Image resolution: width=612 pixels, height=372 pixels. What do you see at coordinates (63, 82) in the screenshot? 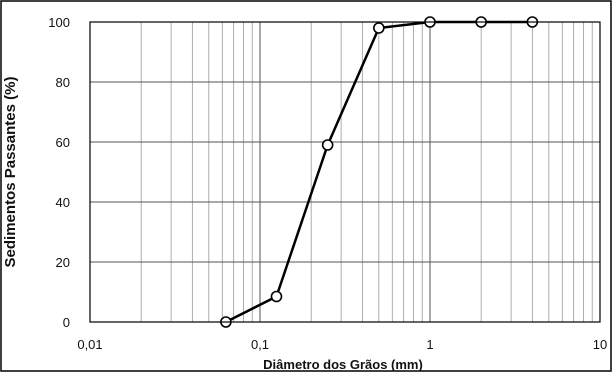
I see `y-tick-label: 80` at bounding box center [63, 82].